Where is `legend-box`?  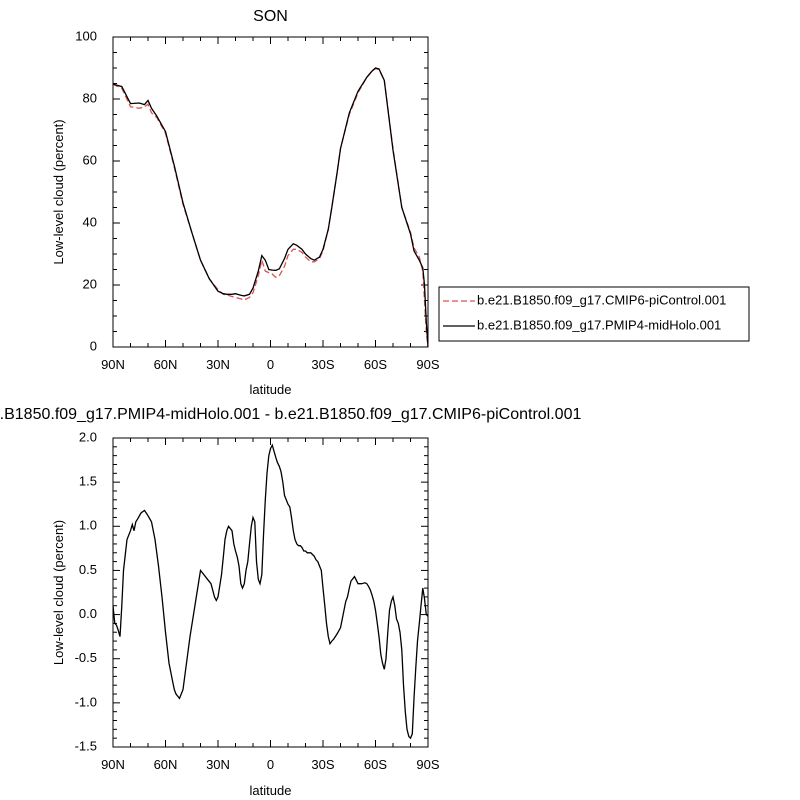
legend-box is located at coordinates (594, 314).